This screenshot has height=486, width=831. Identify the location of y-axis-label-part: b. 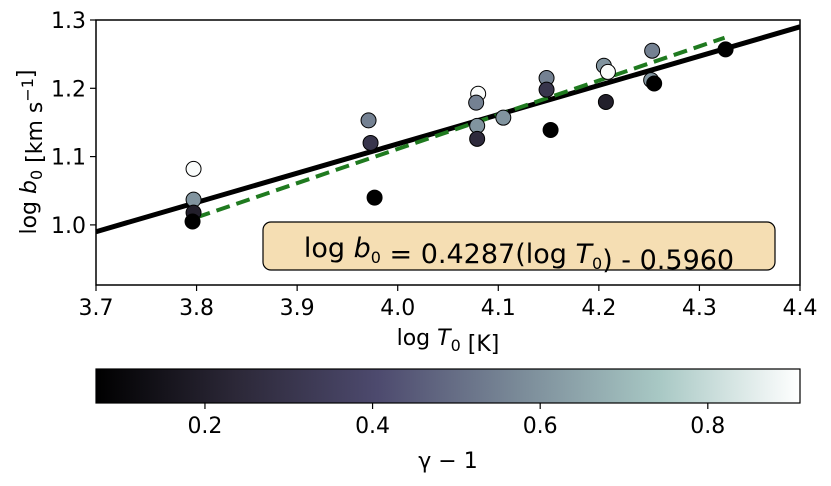
(29, 187).